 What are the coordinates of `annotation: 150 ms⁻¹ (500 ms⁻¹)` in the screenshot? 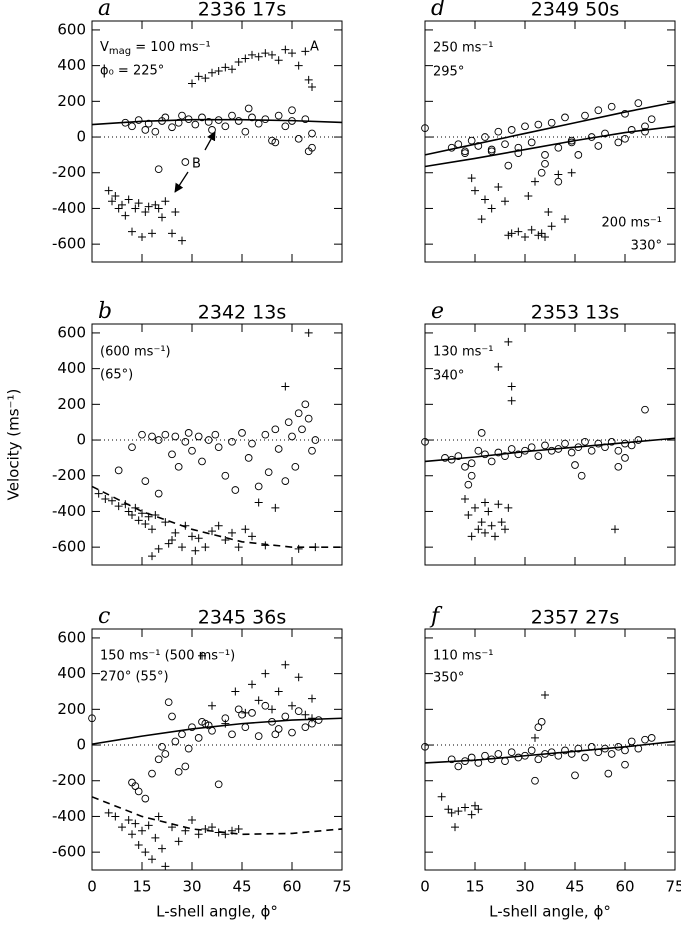 It's located at (167, 656).